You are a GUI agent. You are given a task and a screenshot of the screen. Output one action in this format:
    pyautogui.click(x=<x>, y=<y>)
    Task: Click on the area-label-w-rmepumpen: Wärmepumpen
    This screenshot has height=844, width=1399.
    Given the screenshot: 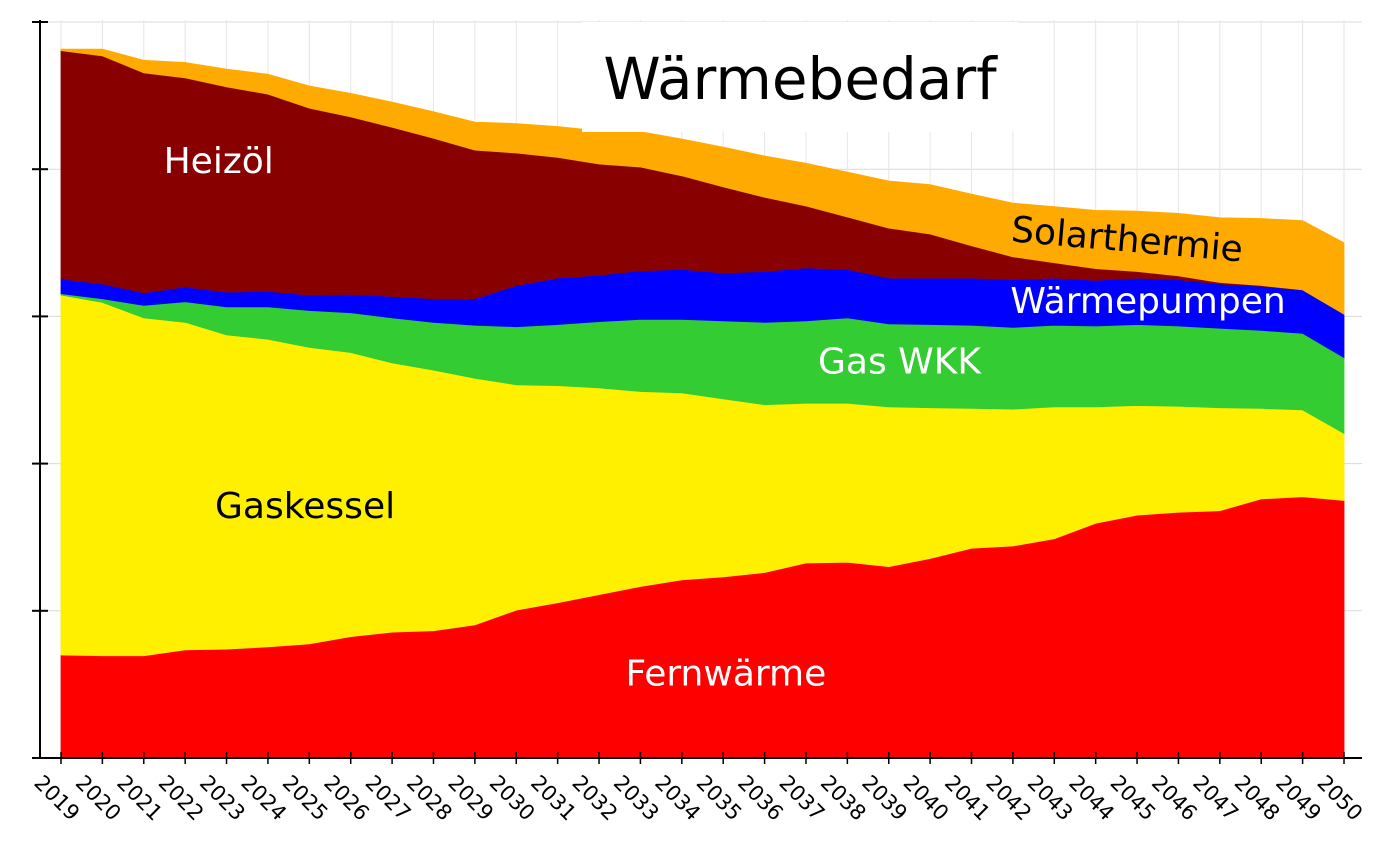 What is the action you would take?
    pyautogui.click(x=1147, y=301)
    